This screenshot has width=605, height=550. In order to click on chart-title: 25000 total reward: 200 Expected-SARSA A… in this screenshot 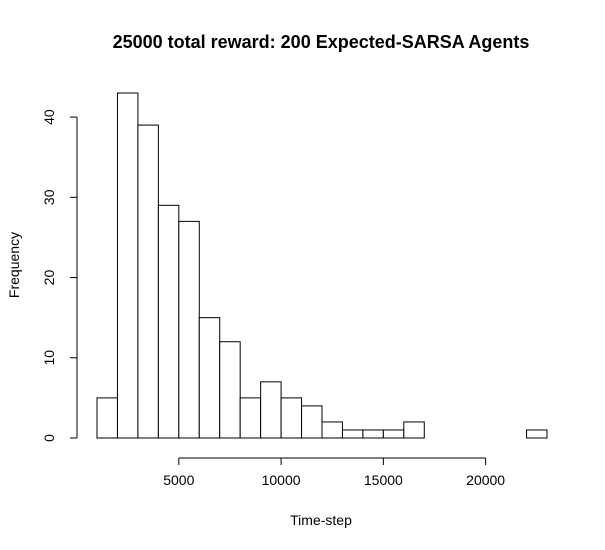, I will do `click(321, 42)`.